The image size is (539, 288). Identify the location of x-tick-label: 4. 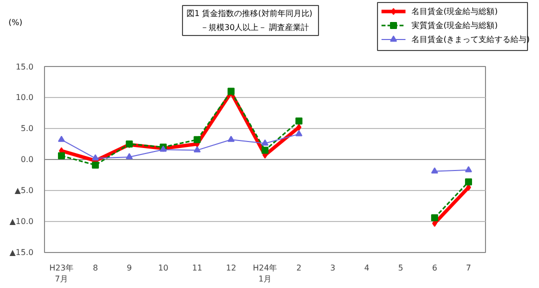
(367, 268).